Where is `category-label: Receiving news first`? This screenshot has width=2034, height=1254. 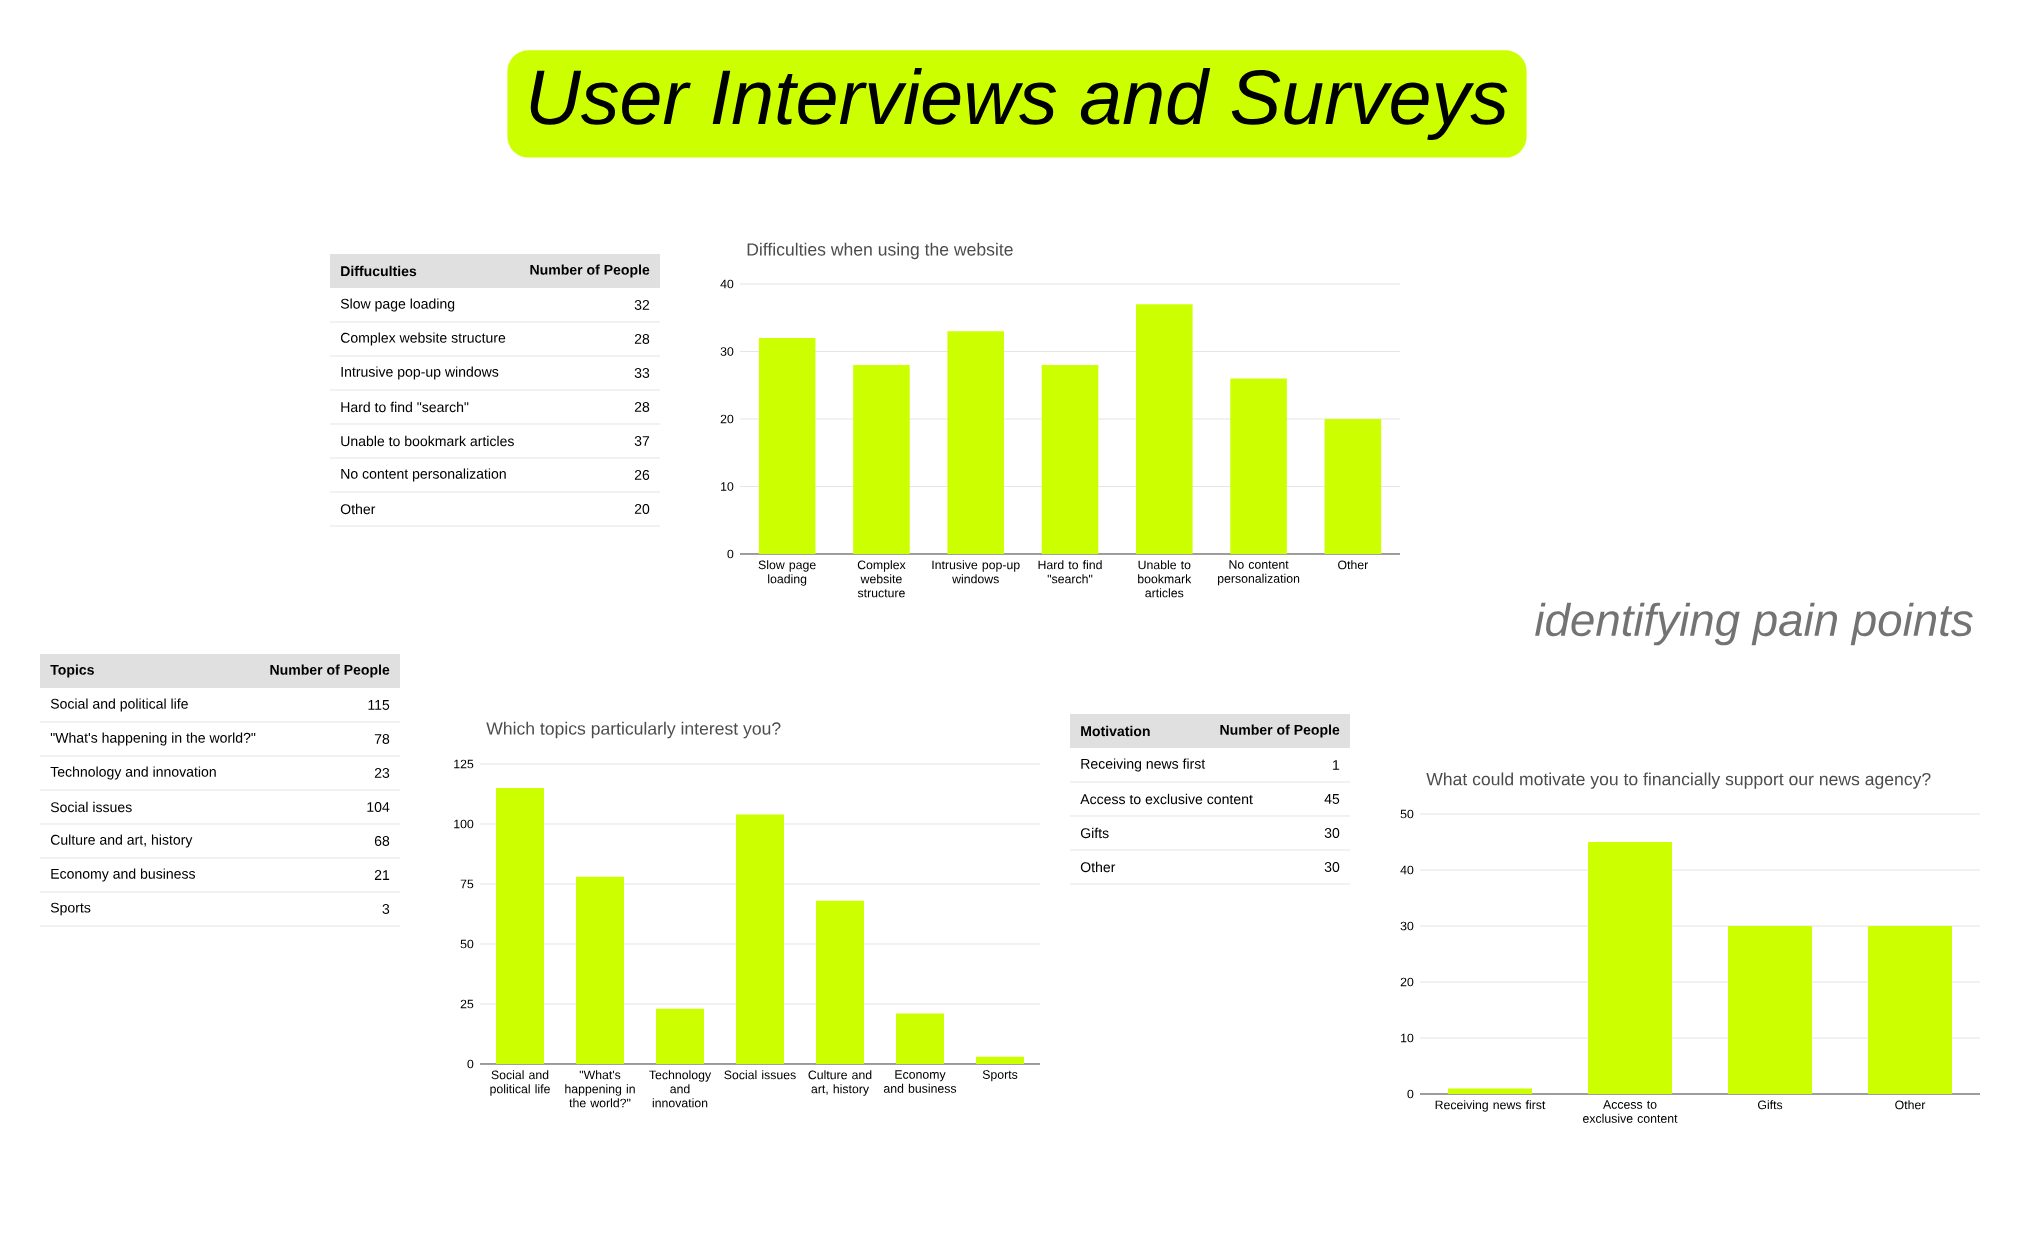
category-label: Receiving news first is located at coordinates (1143, 765).